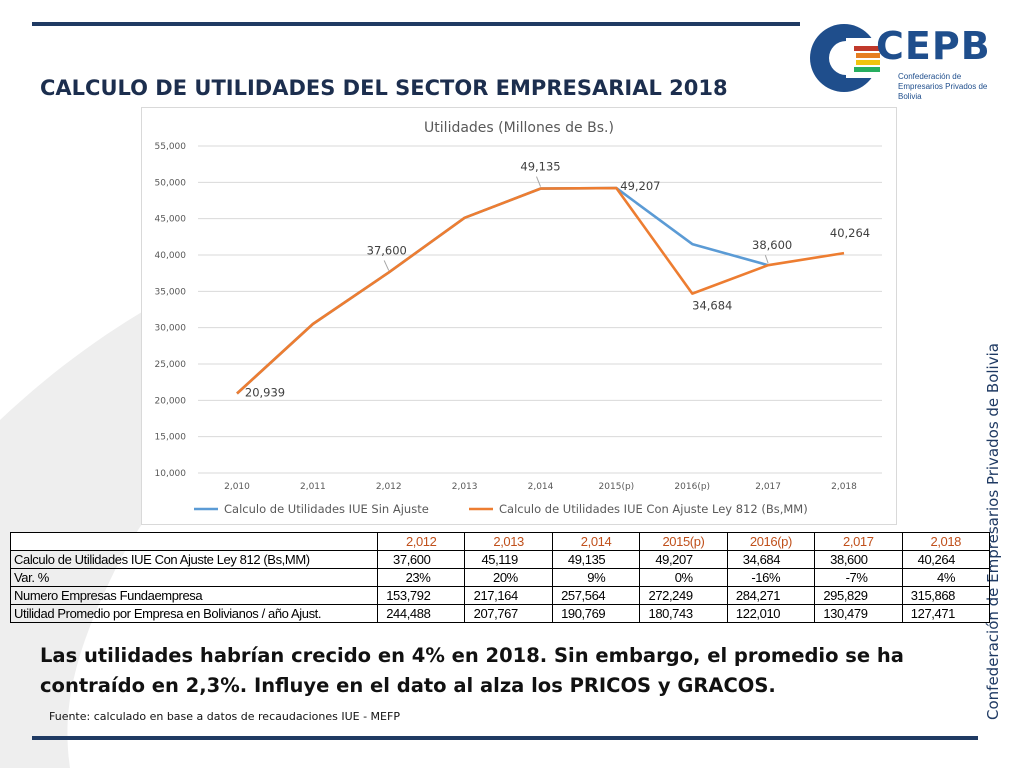  What do you see at coordinates (508, 577) in the screenshot?
I see `table-cell: 20%` at bounding box center [508, 577].